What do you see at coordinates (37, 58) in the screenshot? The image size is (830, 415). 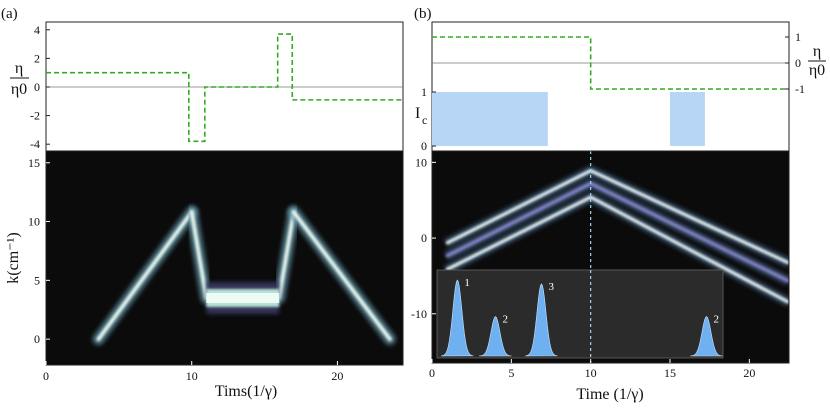 I see `panel-a-top-ytick-label: 2` at bounding box center [37, 58].